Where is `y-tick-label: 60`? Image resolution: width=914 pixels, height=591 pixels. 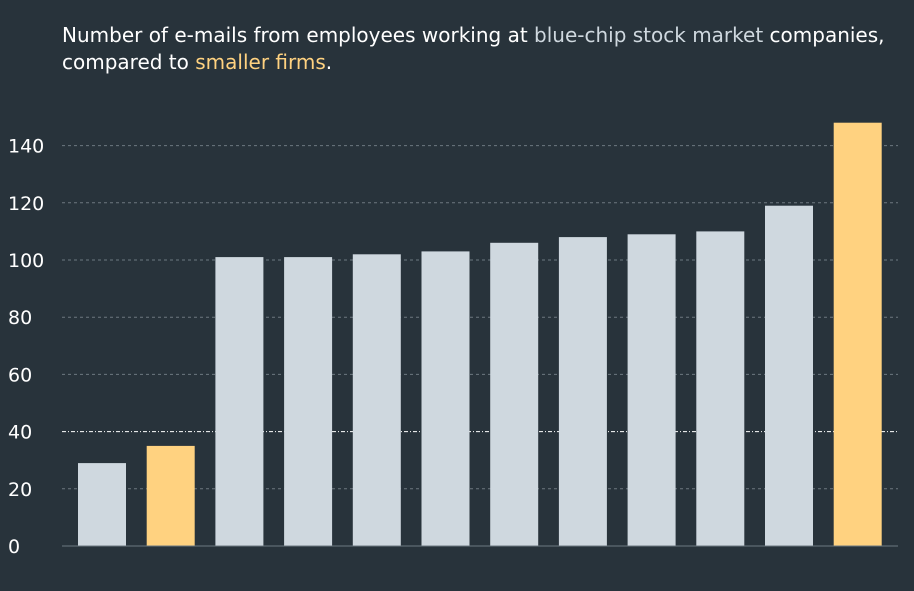
y-tick-label: 60 is located at coordinates (20, 375).